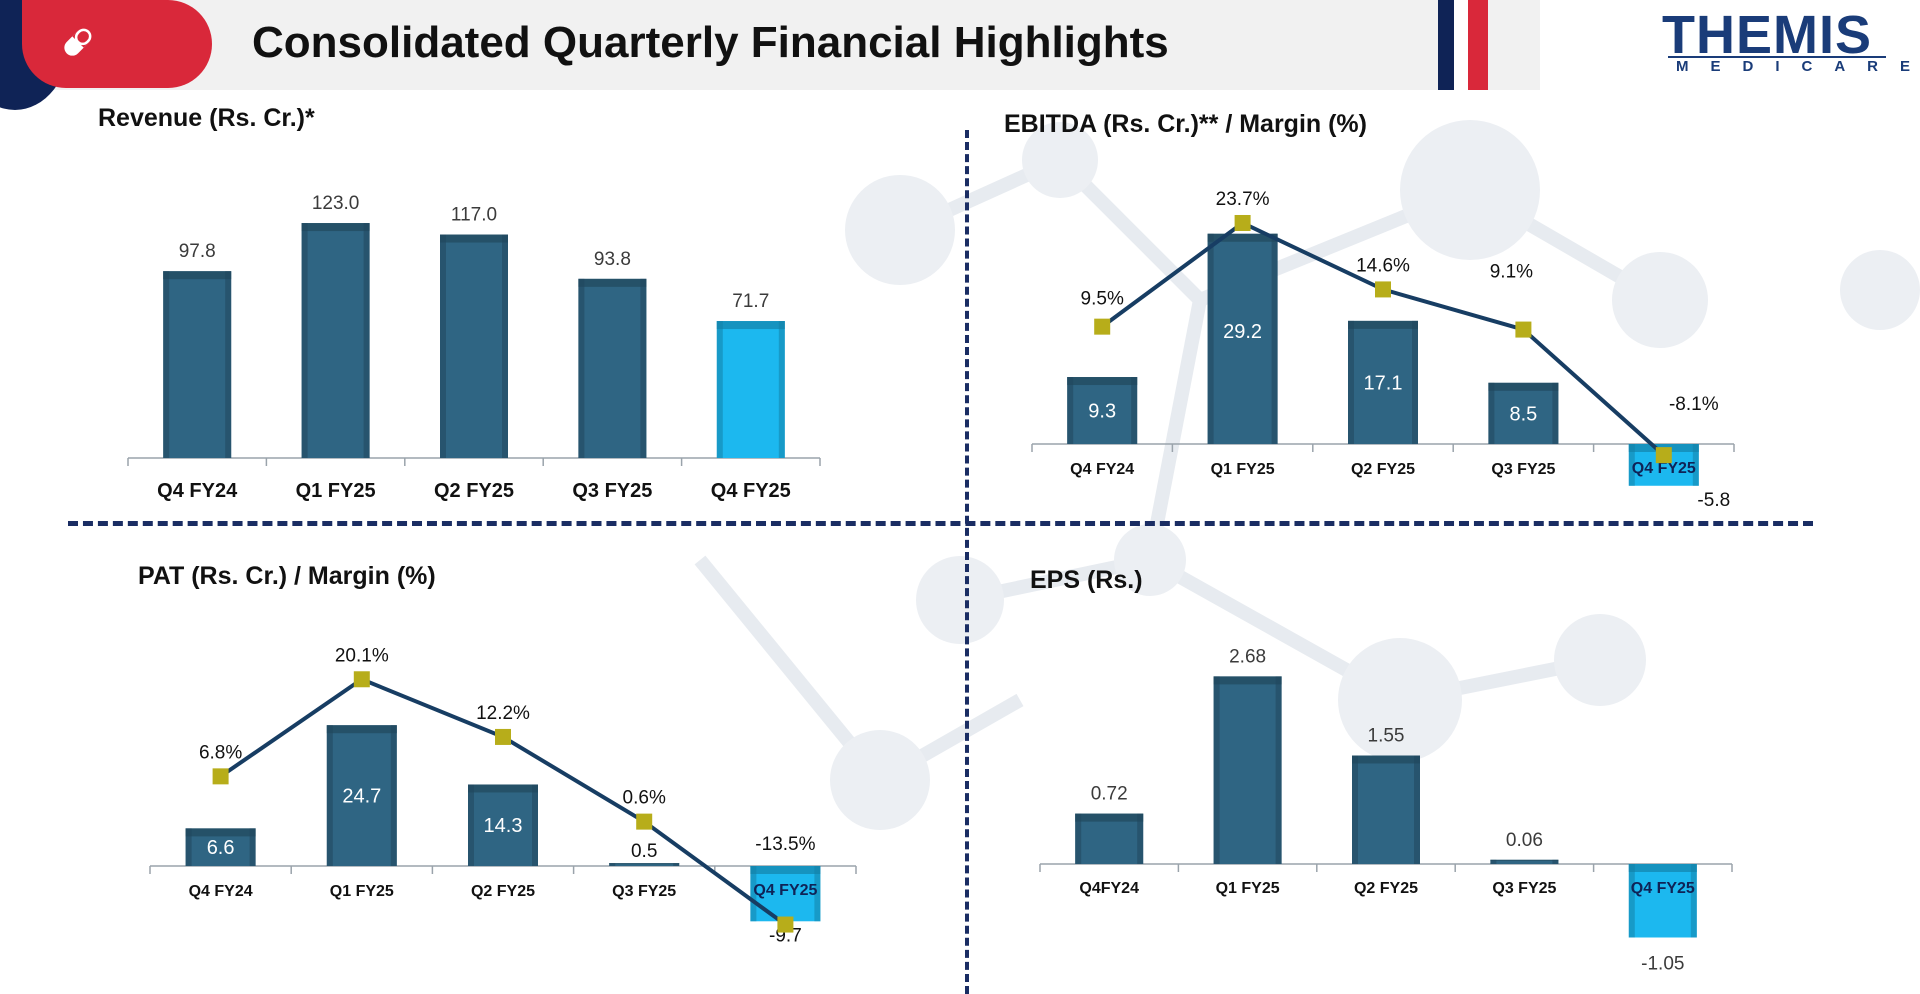 Image resolution: width=1920 pixels, height=994 pixels. What do you see at coordinates (221, 848) in the screenshot?
I see `pat-value-label: 6.6` at bounding box center [221, 848].